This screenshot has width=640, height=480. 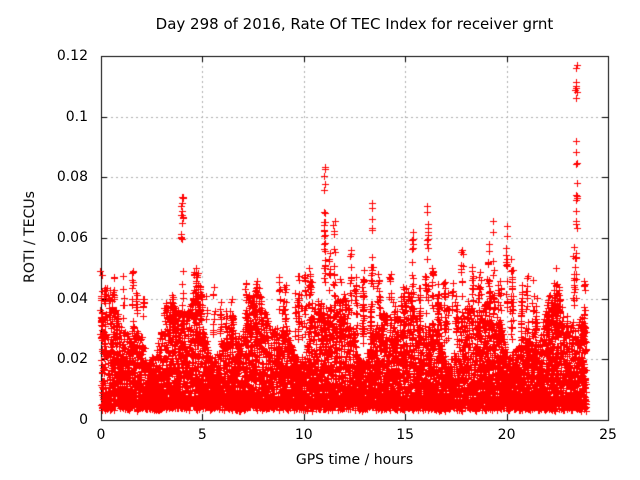 I want to click on x-tick-label: 20, so click(x=506, y=435).